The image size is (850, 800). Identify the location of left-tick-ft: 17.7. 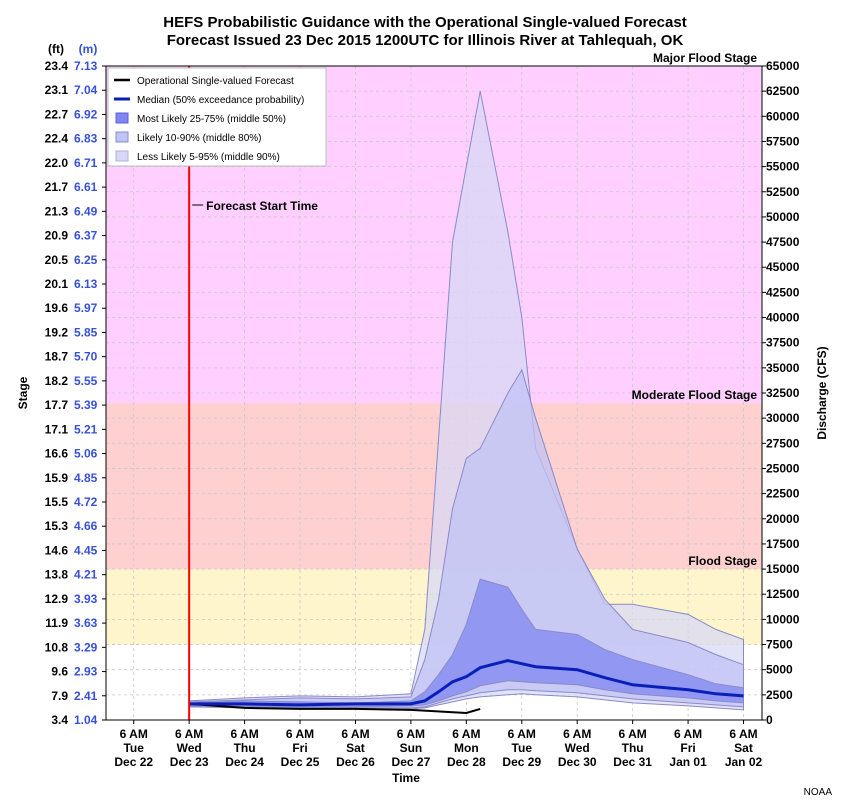
(57, 405).